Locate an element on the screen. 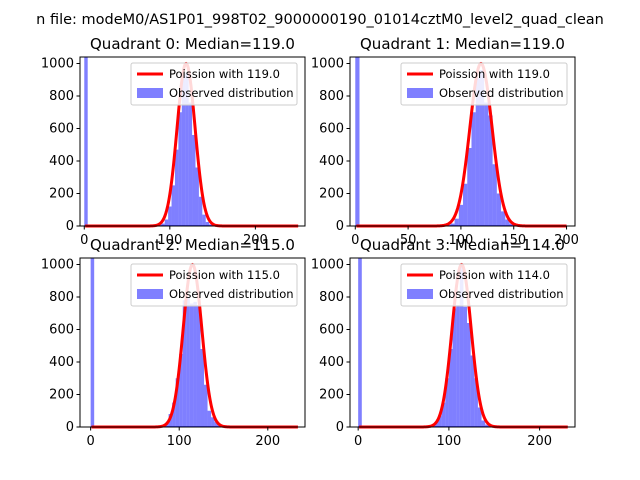 This screenshot has width=640, height=480. legend-fit-label: Poission with 115.0 is located at coordinates (224, 275).